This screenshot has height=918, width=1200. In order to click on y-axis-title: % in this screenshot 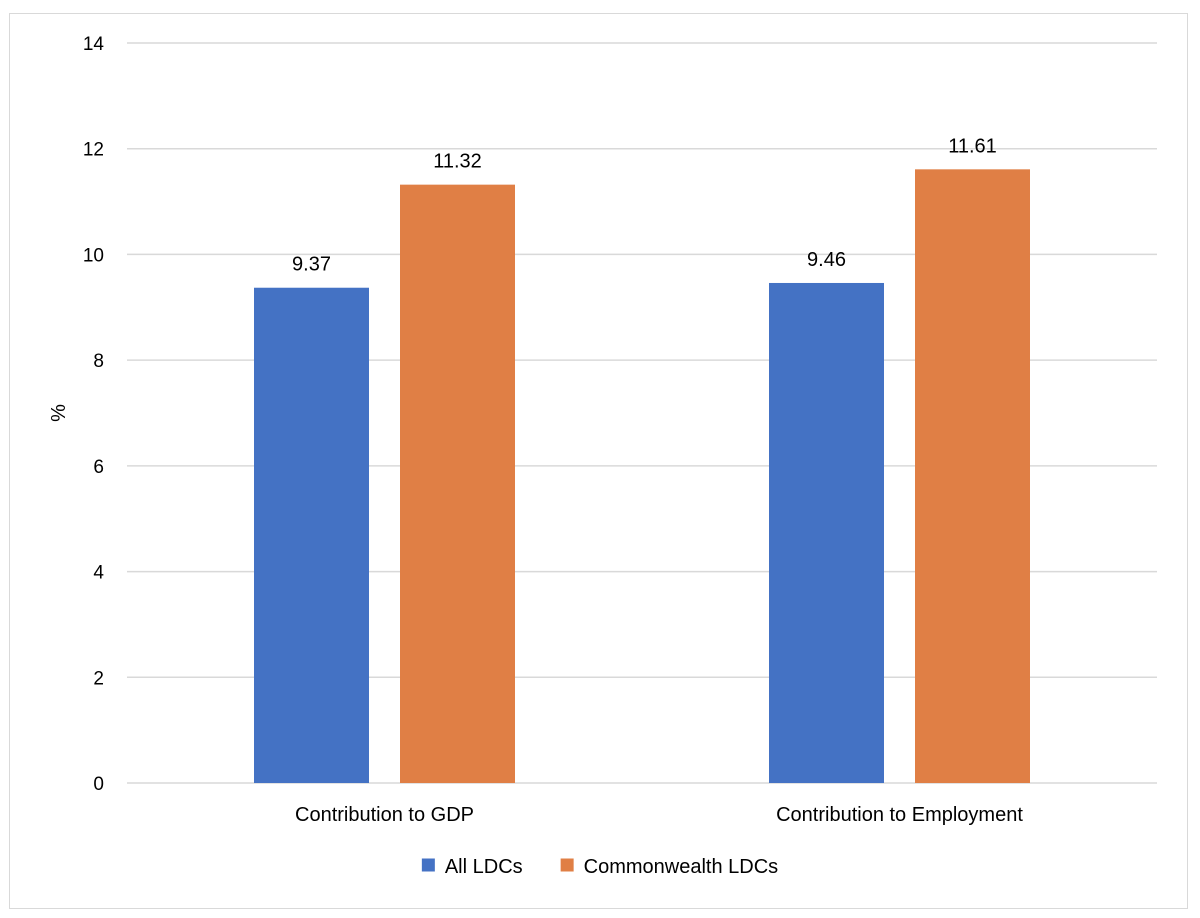, I will do `click(59, 413)`.